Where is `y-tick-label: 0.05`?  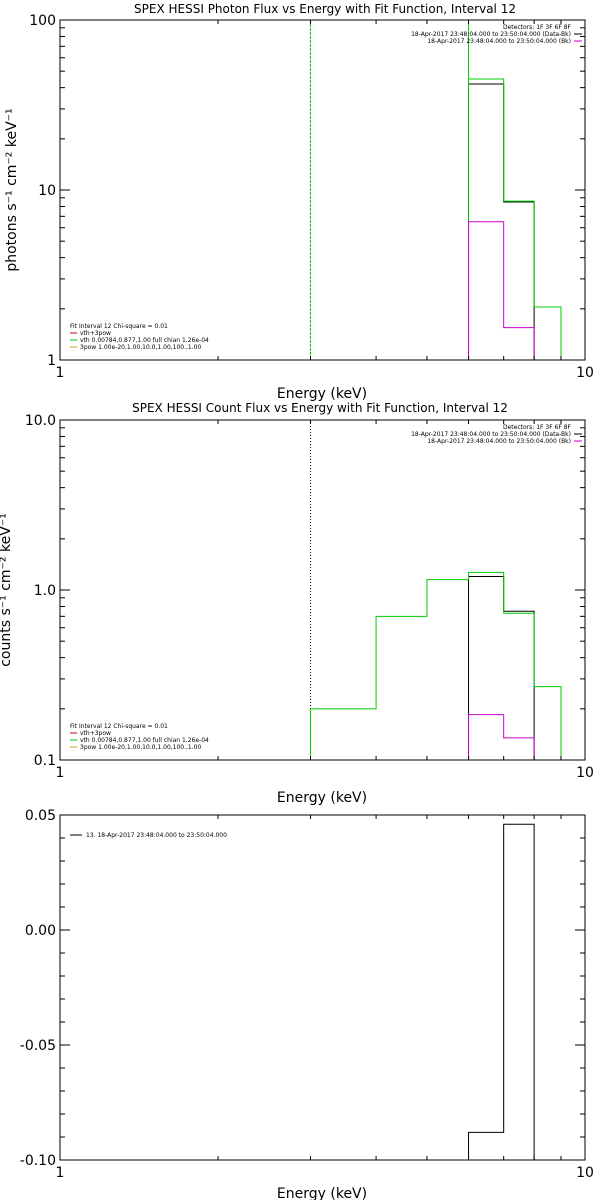
y-tick-label: 0.05 is located at coordinates (40, 816).